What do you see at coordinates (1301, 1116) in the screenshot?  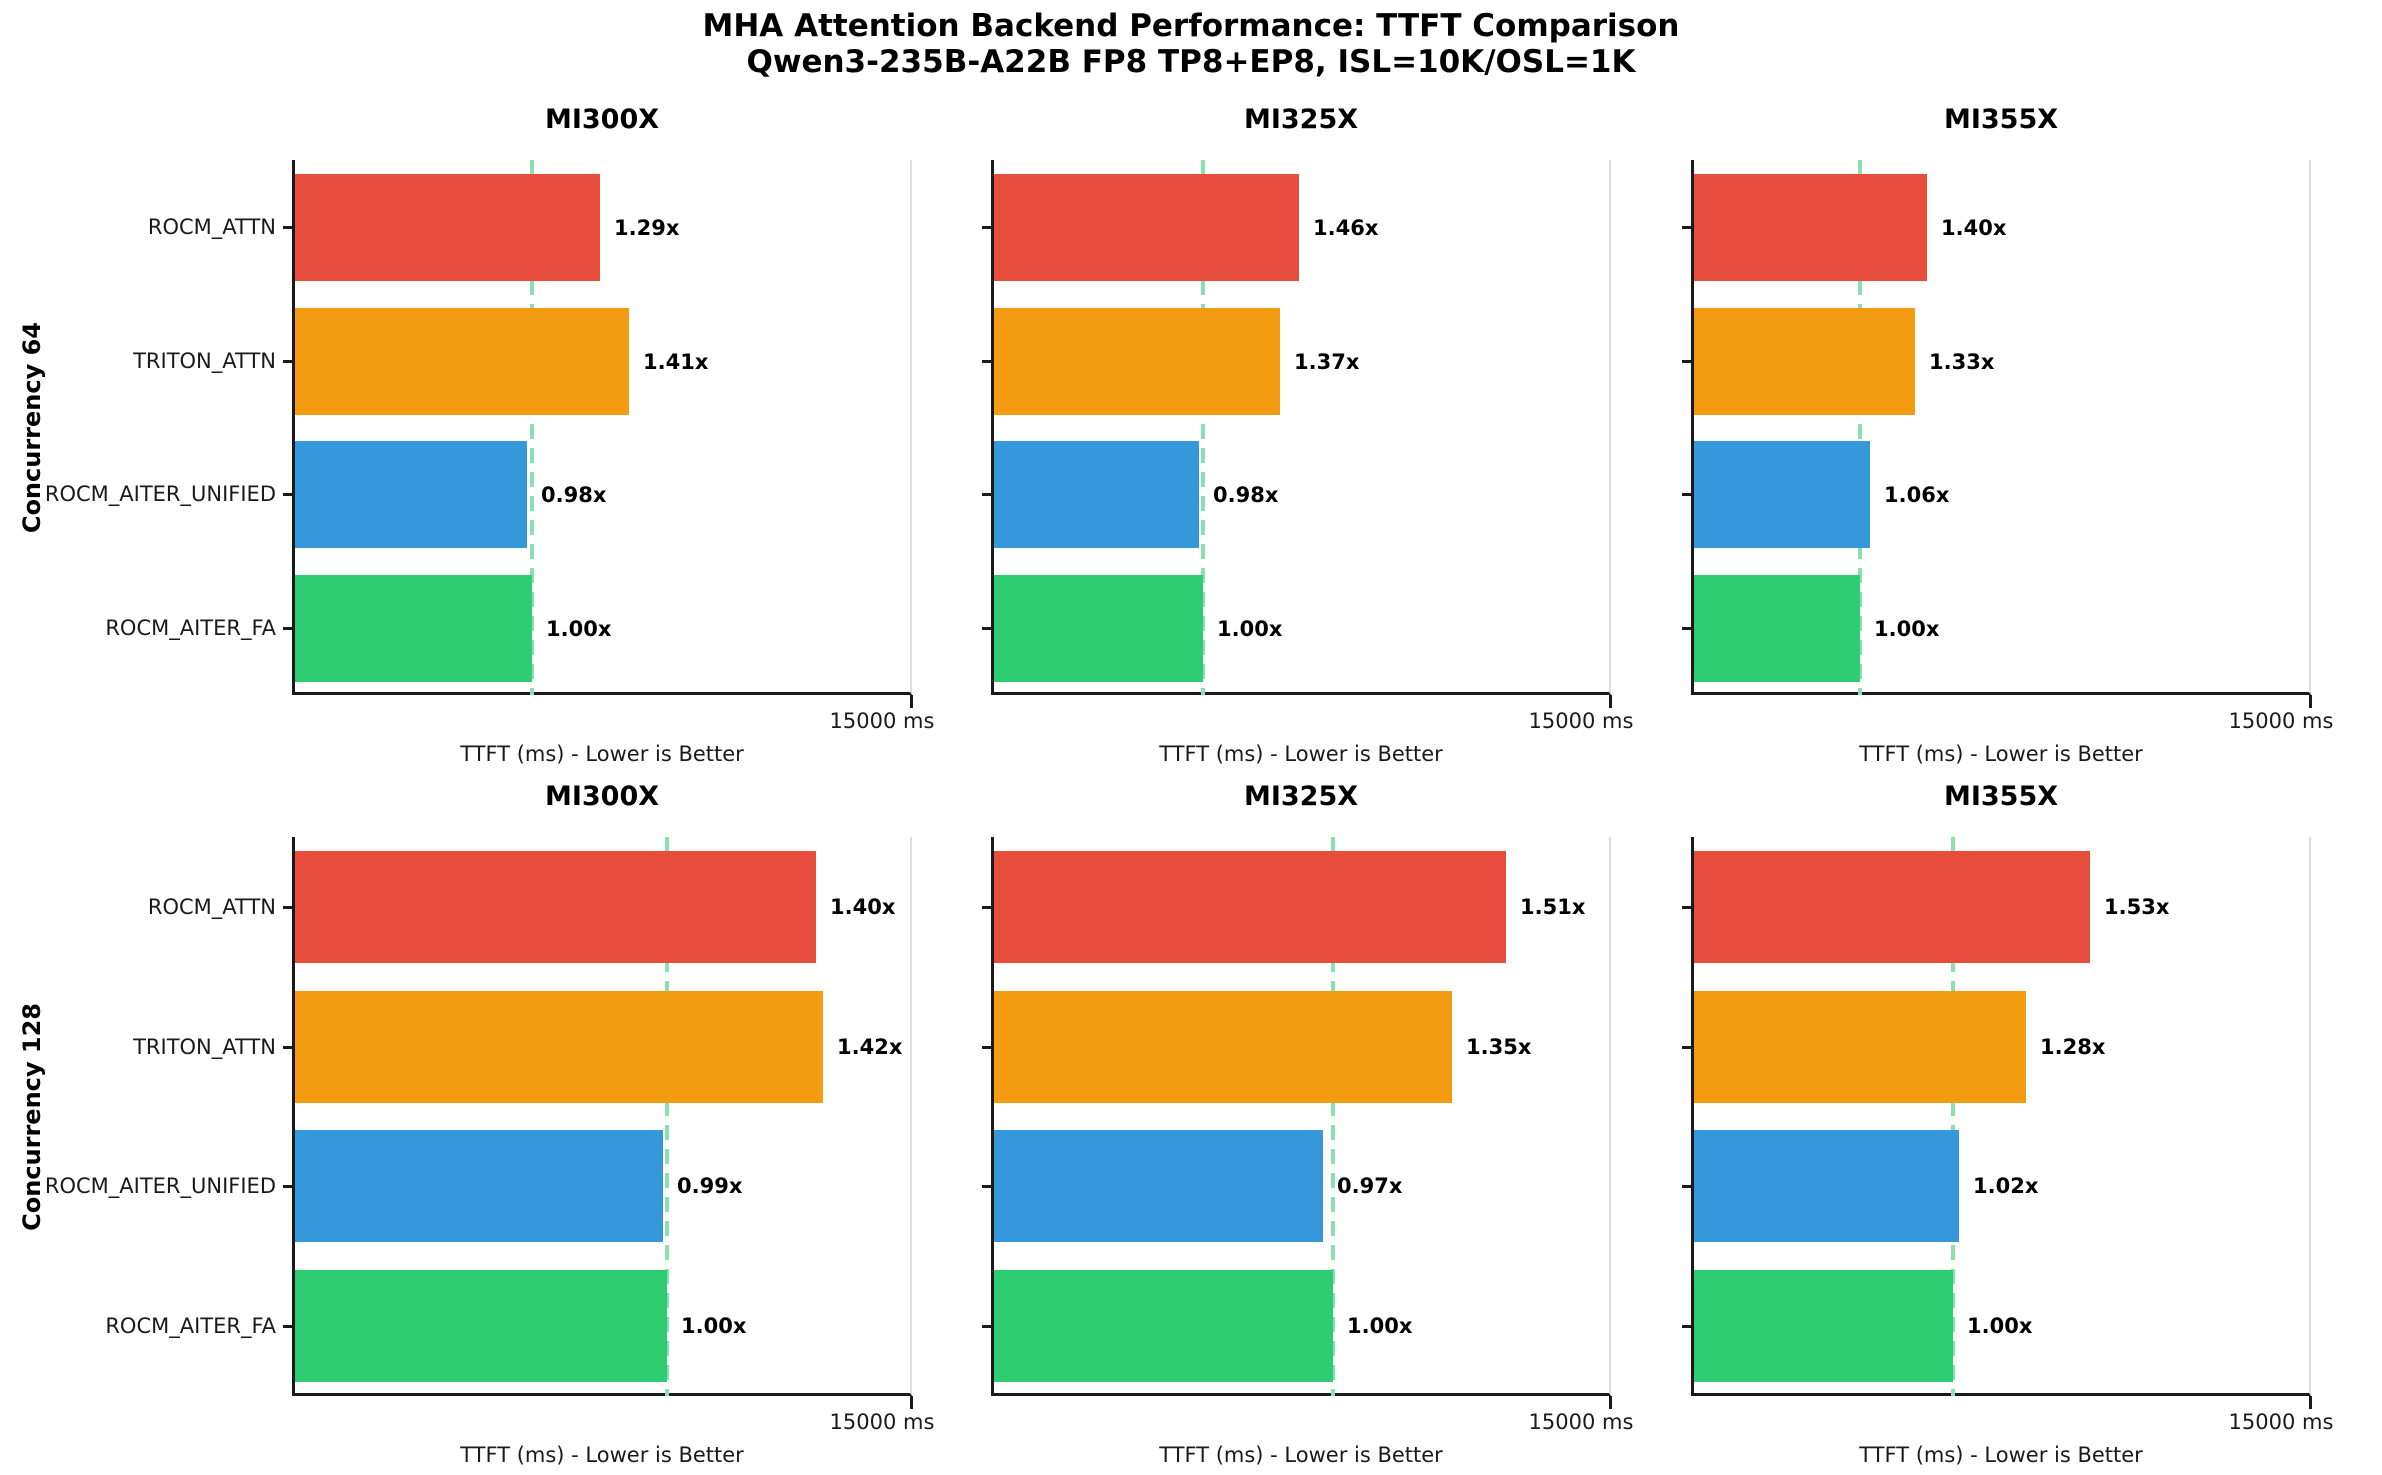 I see `axes-r1-c1: 1.51x 1.35x 0.97x 1.00x` at bounding box center [1301, 1116].